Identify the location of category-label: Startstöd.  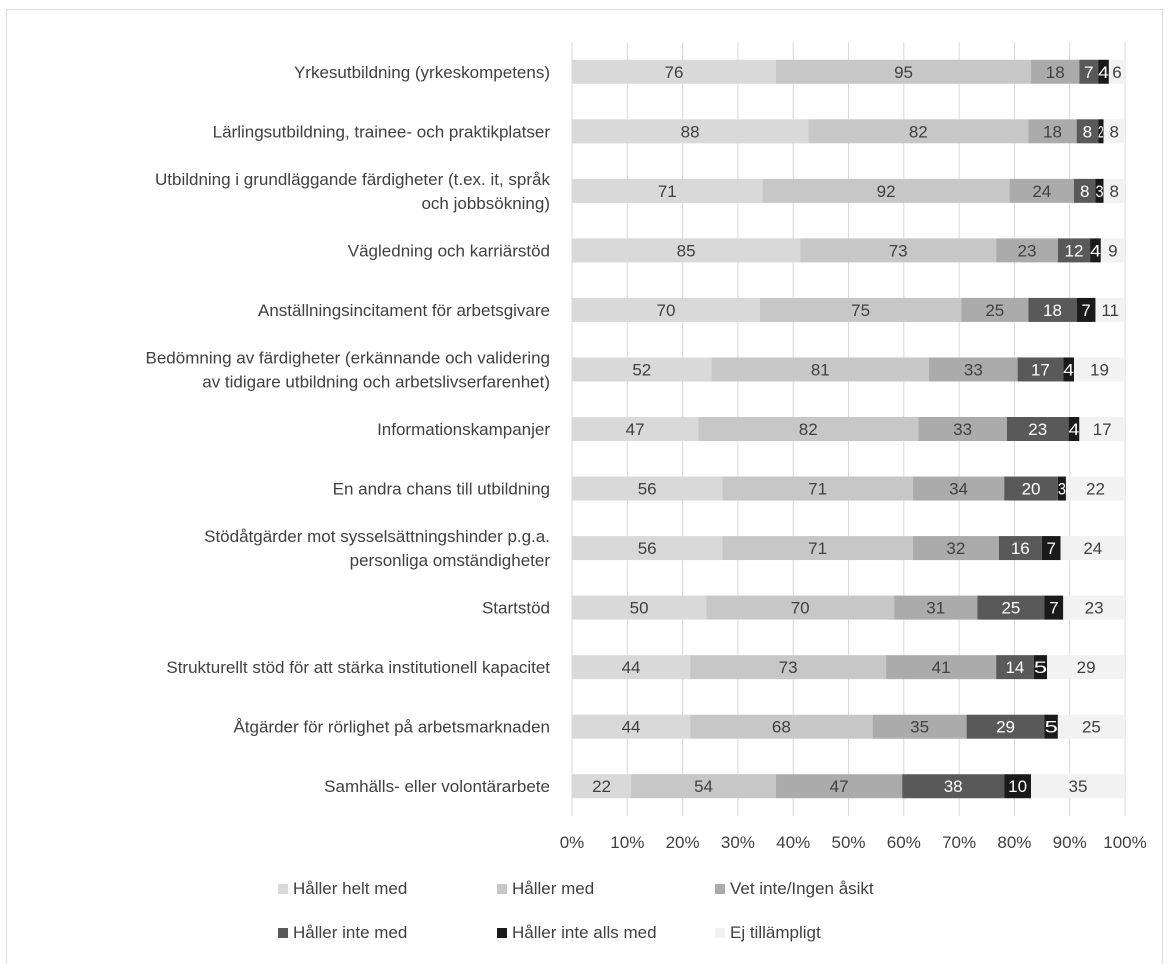
(516, 608).